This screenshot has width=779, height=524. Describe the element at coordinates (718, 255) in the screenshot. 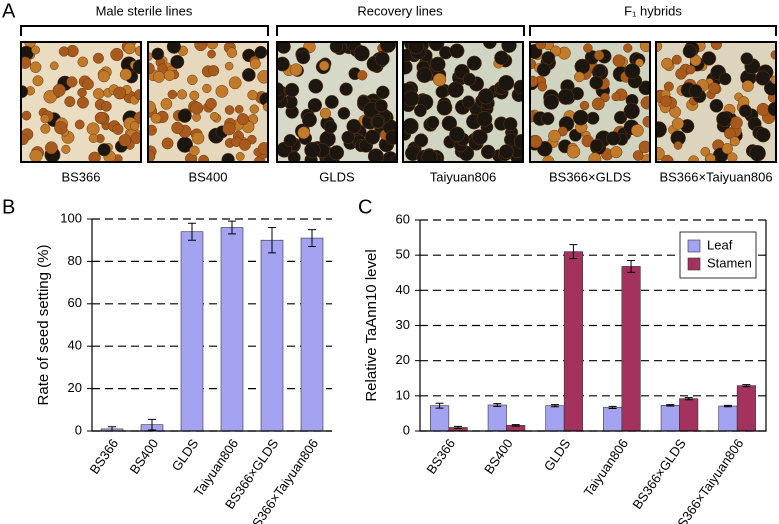

I see `legend-box` at that location.